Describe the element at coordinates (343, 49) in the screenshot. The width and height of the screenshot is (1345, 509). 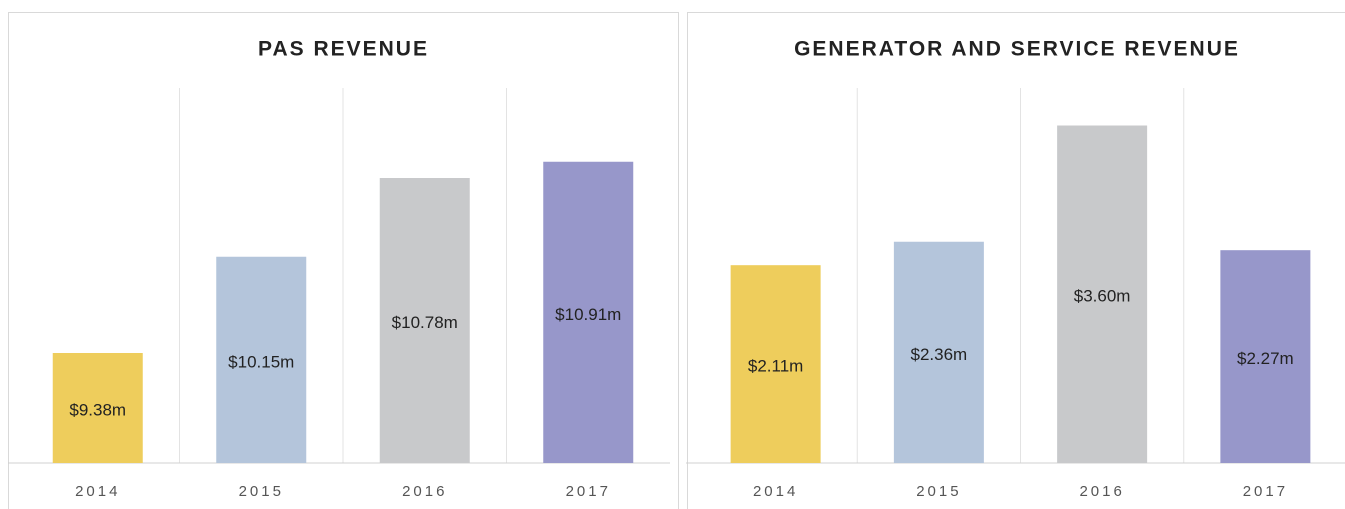
I see `chart-title: PAS REVENUE` at that location.